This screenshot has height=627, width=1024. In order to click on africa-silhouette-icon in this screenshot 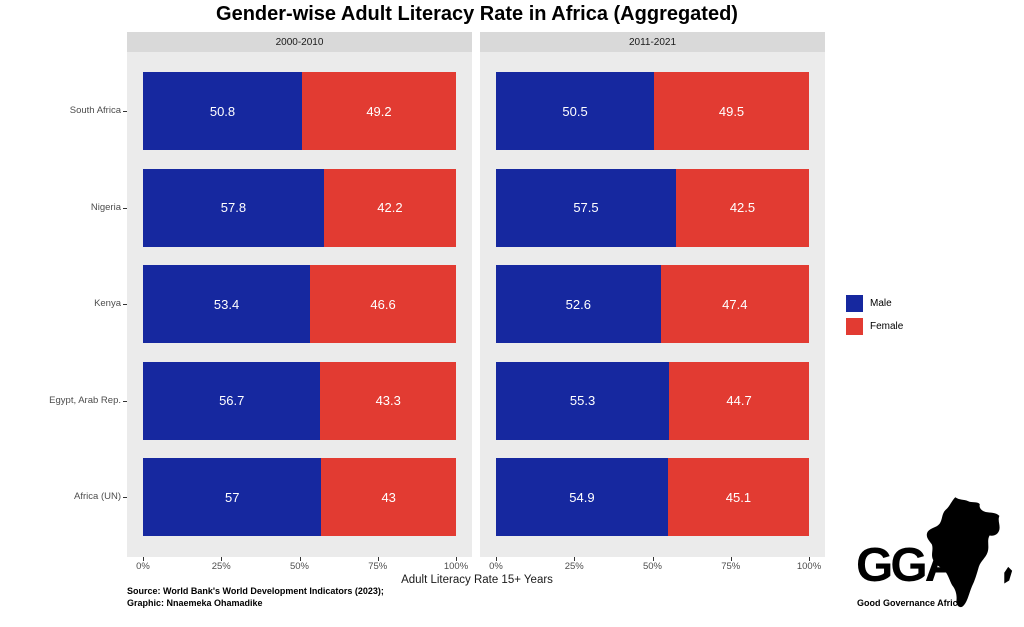, I will do `click(969, 552)`.